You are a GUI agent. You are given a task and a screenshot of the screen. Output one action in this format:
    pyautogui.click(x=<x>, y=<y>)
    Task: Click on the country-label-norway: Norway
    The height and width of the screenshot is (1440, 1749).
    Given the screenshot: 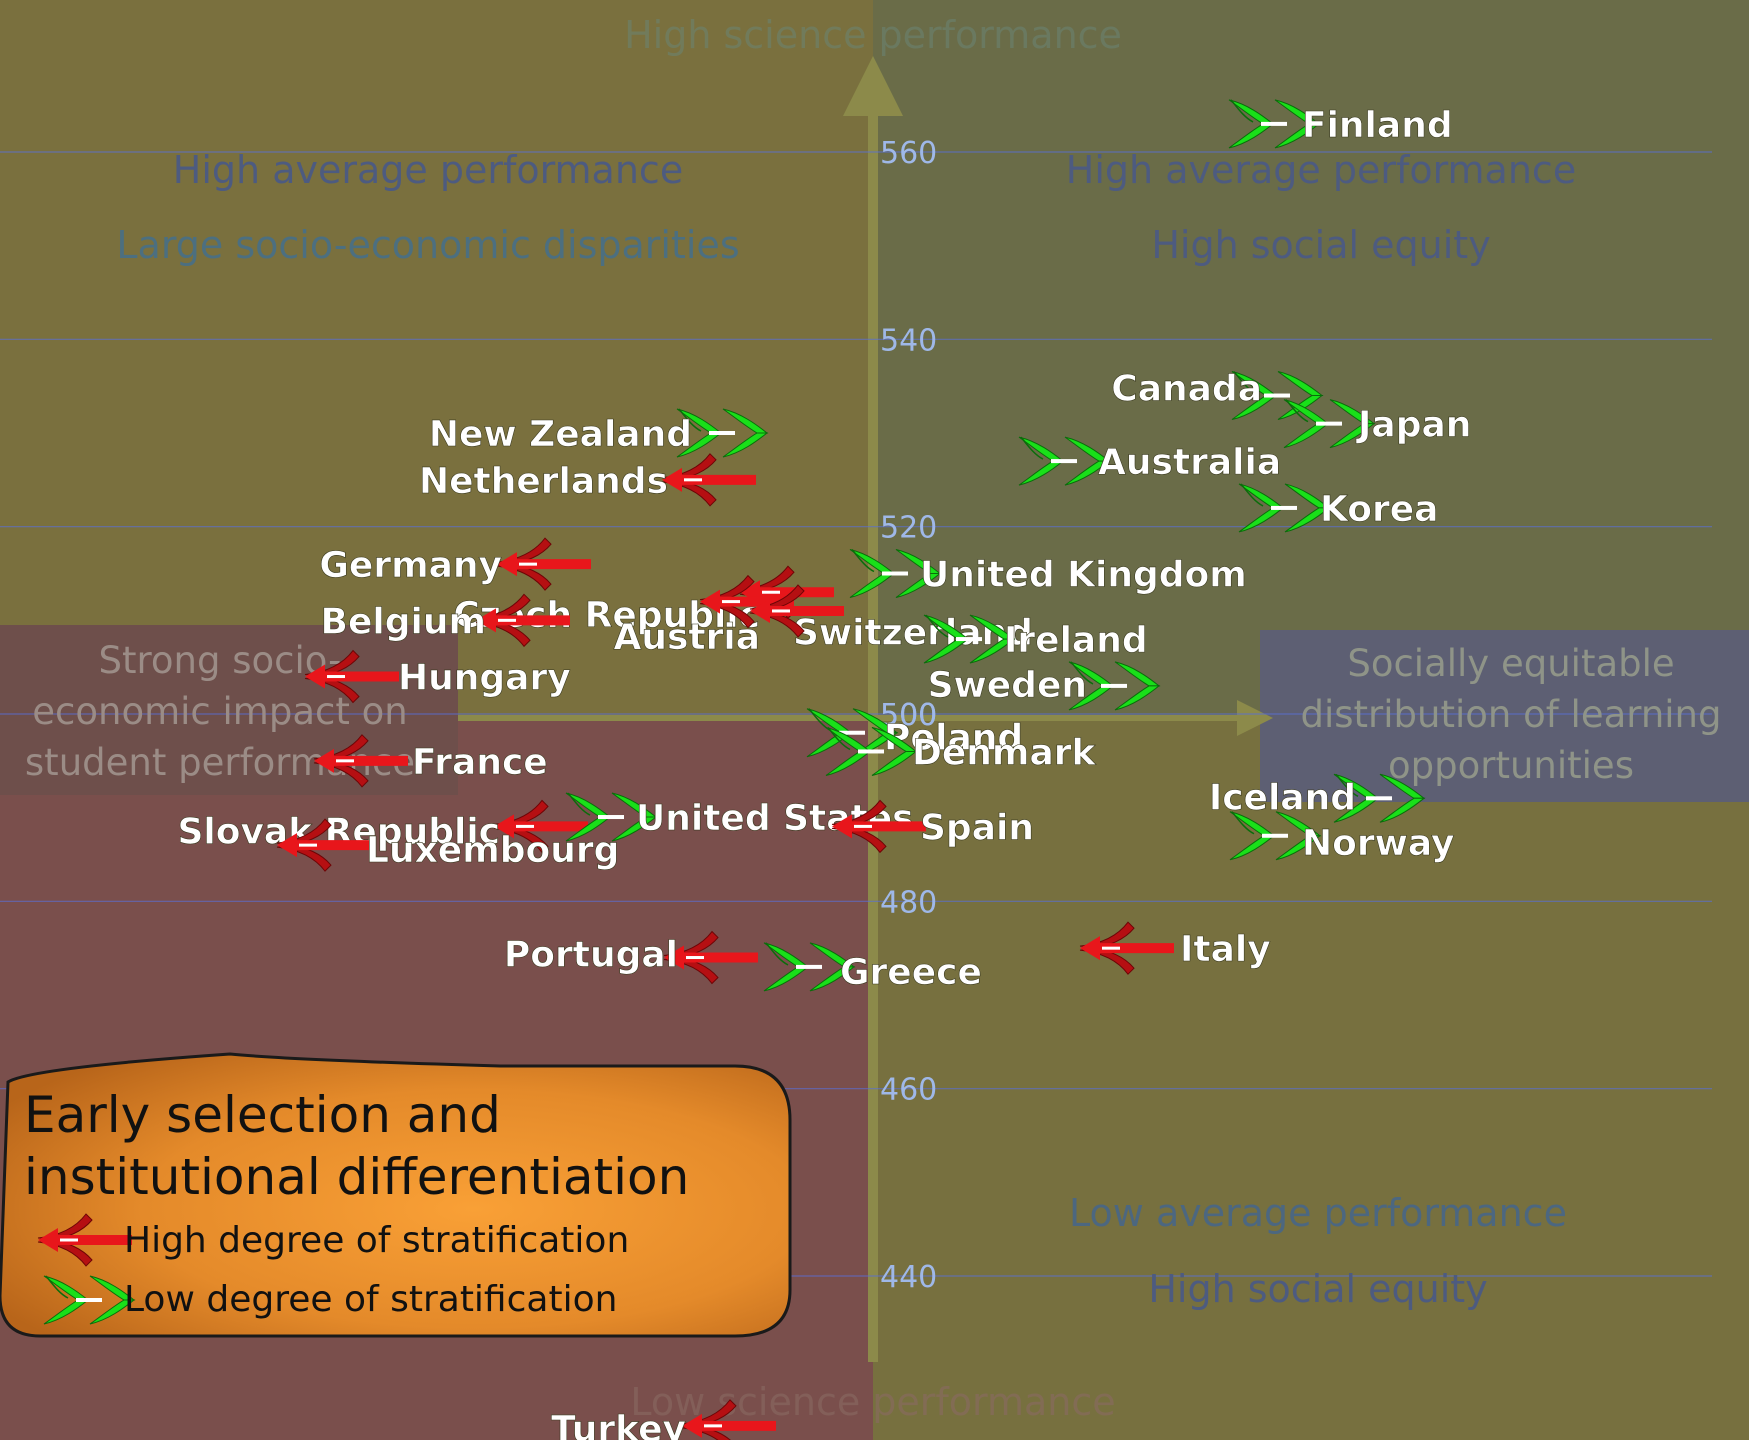 What is the action you would take?
    pyautogui.click(x=1378, y=843)
    